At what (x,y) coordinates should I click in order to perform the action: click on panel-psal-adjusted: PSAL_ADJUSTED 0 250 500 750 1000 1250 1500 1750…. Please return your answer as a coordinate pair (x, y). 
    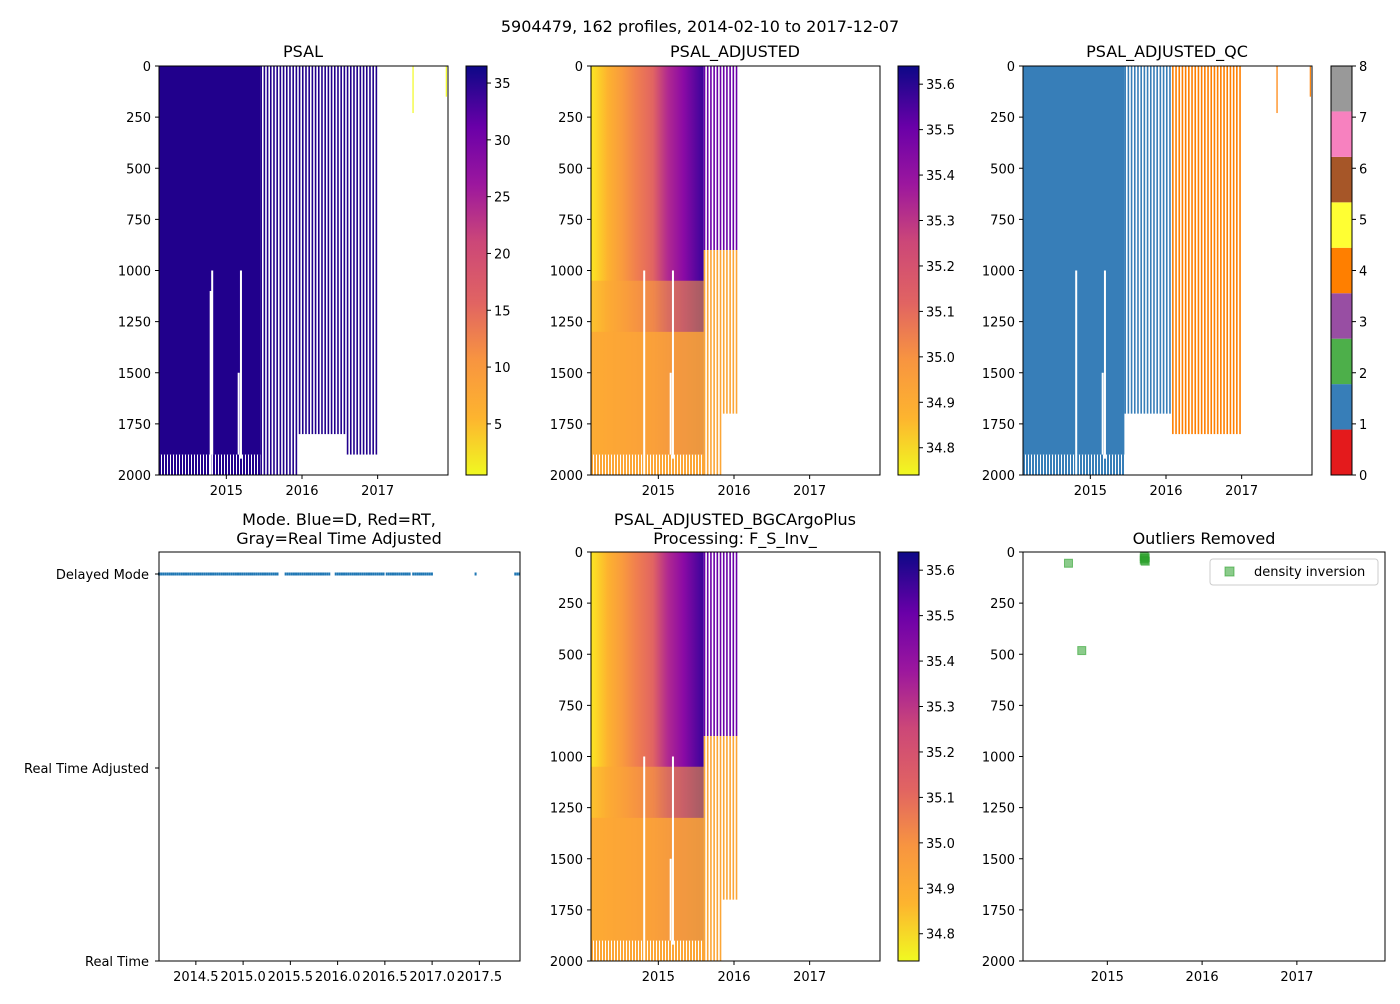
    Looking at the image, I should click on (752, 270).